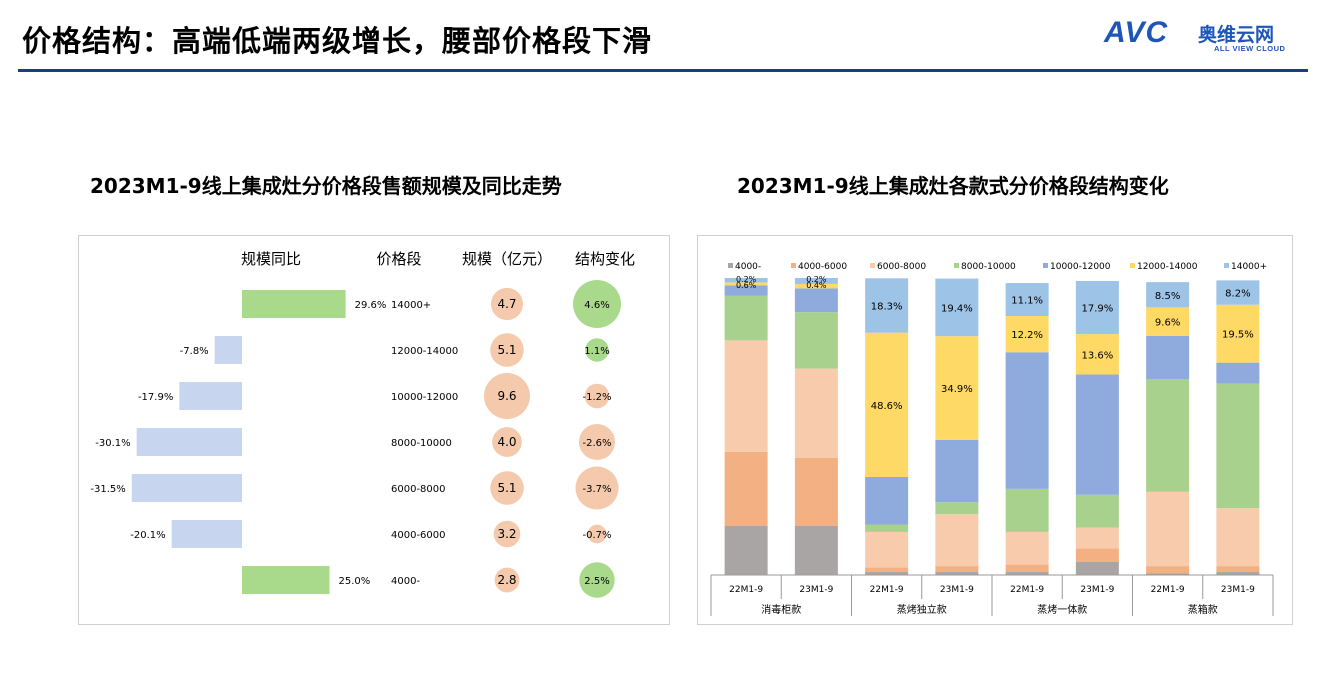  Describe the element at coordinates (781, 609) in the screenshot. I see `group-label: 消毒柜款` at that location.